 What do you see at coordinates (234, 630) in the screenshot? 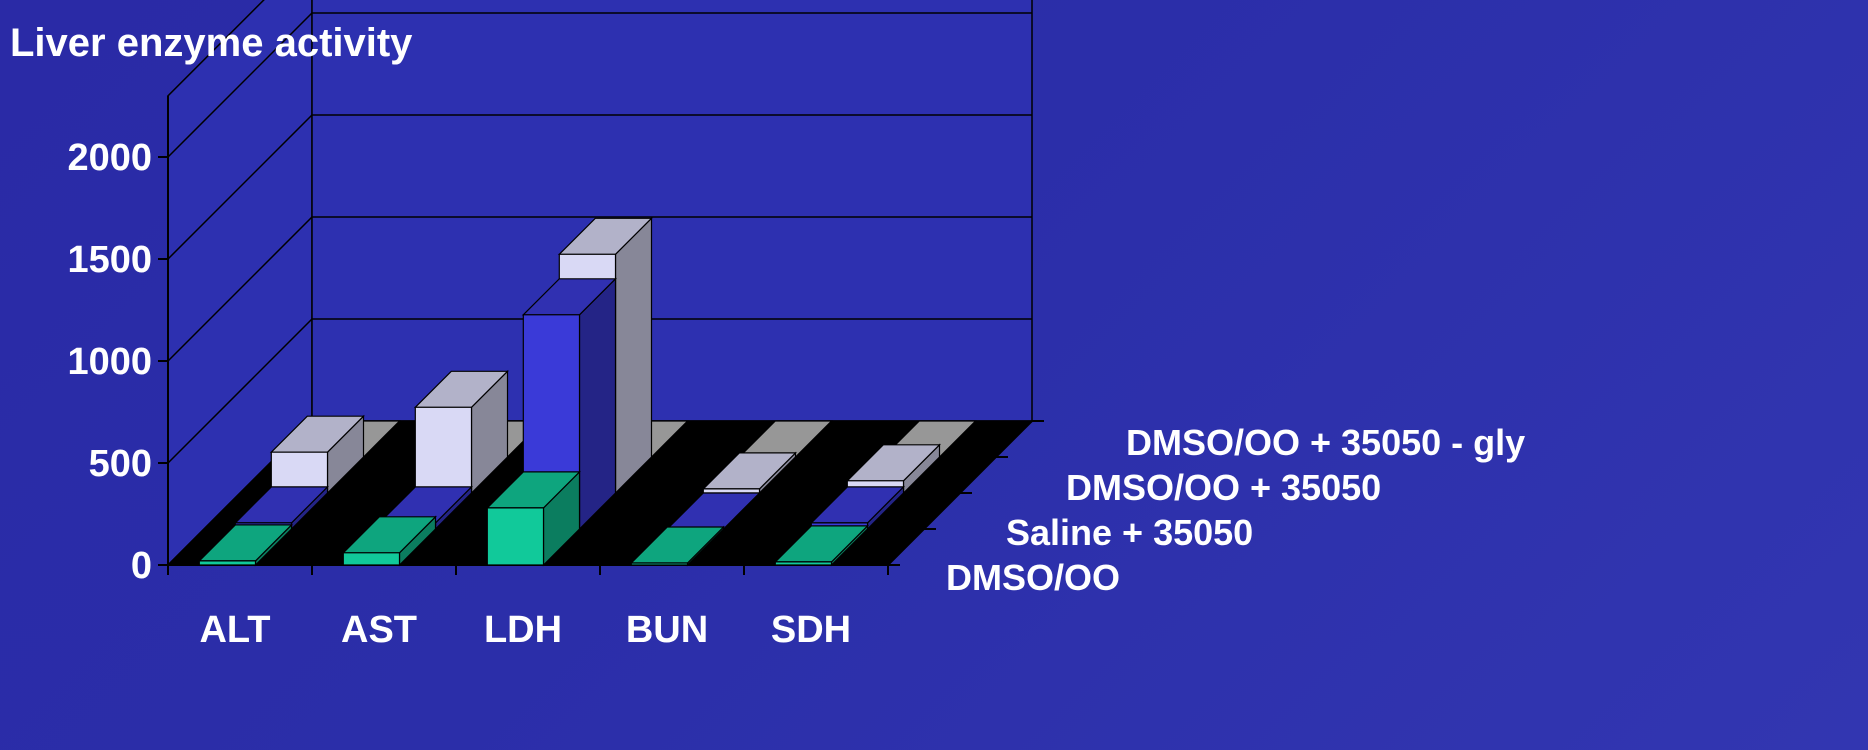
I see `category-label: ALT` at bounding box center [234, 630].